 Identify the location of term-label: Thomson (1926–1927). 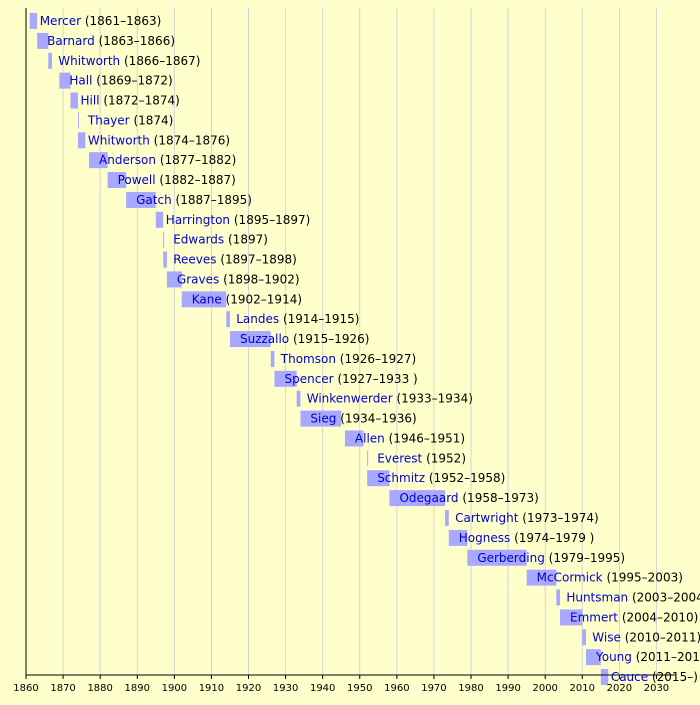
(348, 358).